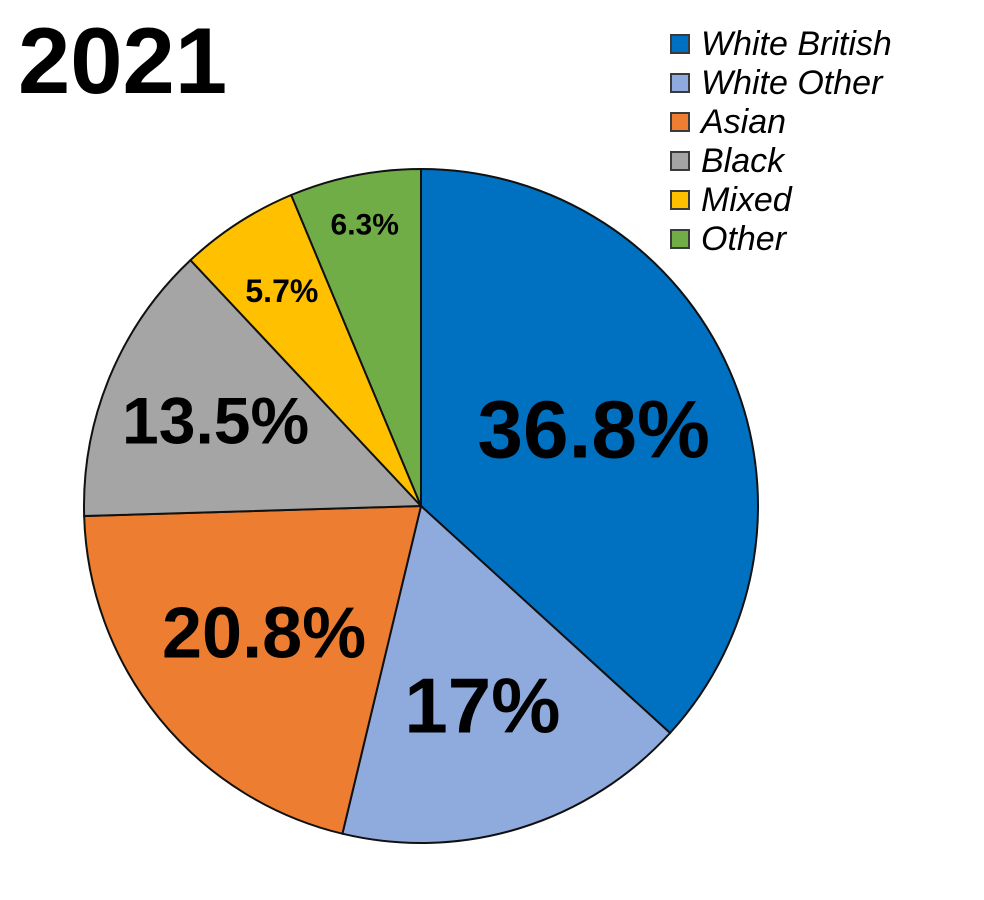 Image resolution: width=984 pixels, height=900 pixels. What do you see at coordinates (743, 160) in the screenshot?
I see `legend-label-black: Black` at bounding box center [743, 160].